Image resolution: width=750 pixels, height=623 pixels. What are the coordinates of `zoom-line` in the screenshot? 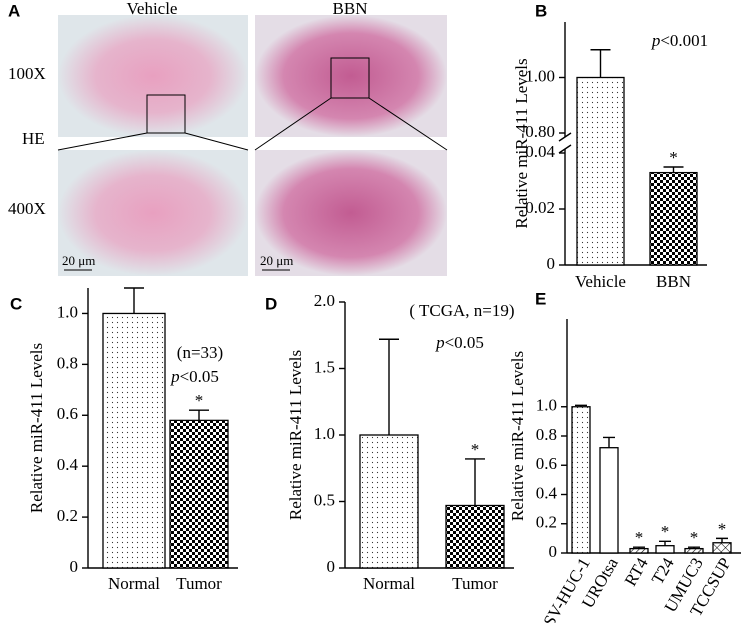 It's located at (252, 124).